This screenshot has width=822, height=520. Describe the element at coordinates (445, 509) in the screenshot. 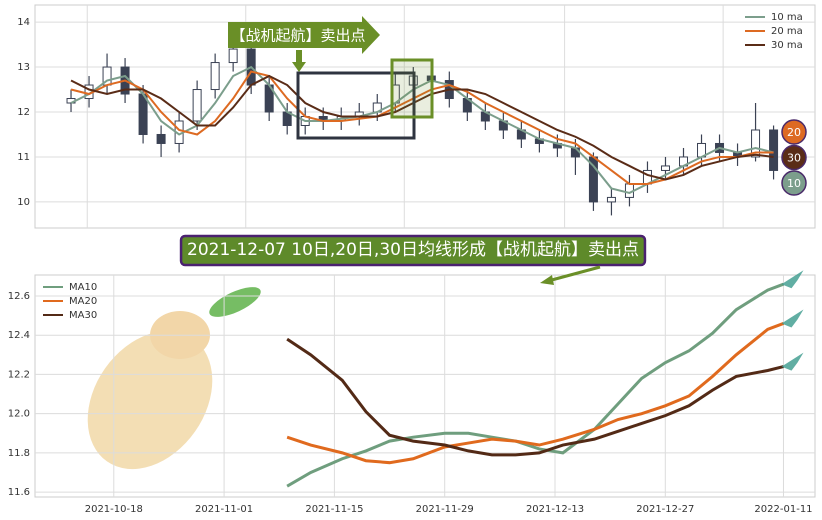

I see `x-tick-label: 2021-11-29` at that location.